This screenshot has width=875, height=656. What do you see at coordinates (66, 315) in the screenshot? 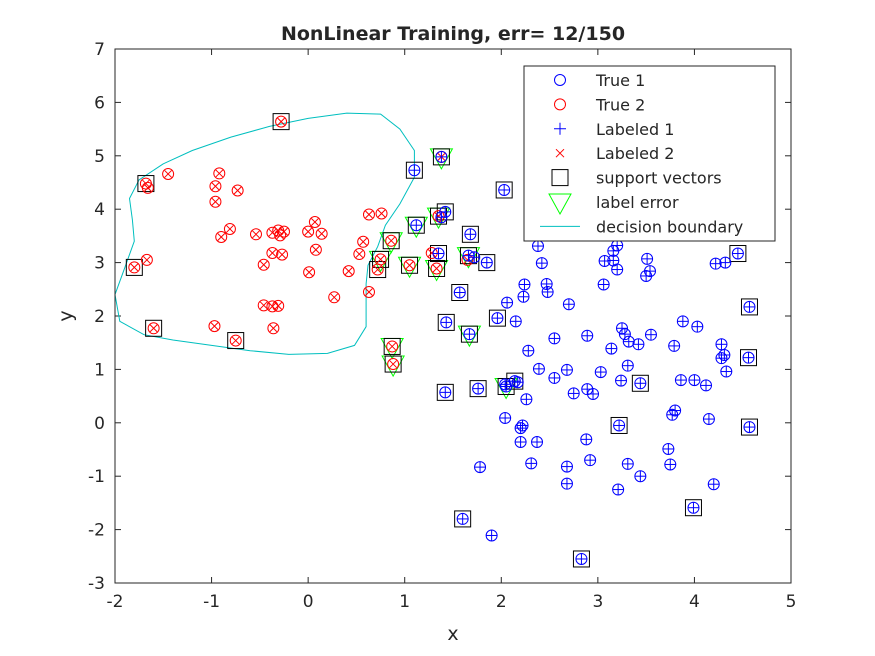
I see `y-axis-label: y` at bounding box center [66, 315].